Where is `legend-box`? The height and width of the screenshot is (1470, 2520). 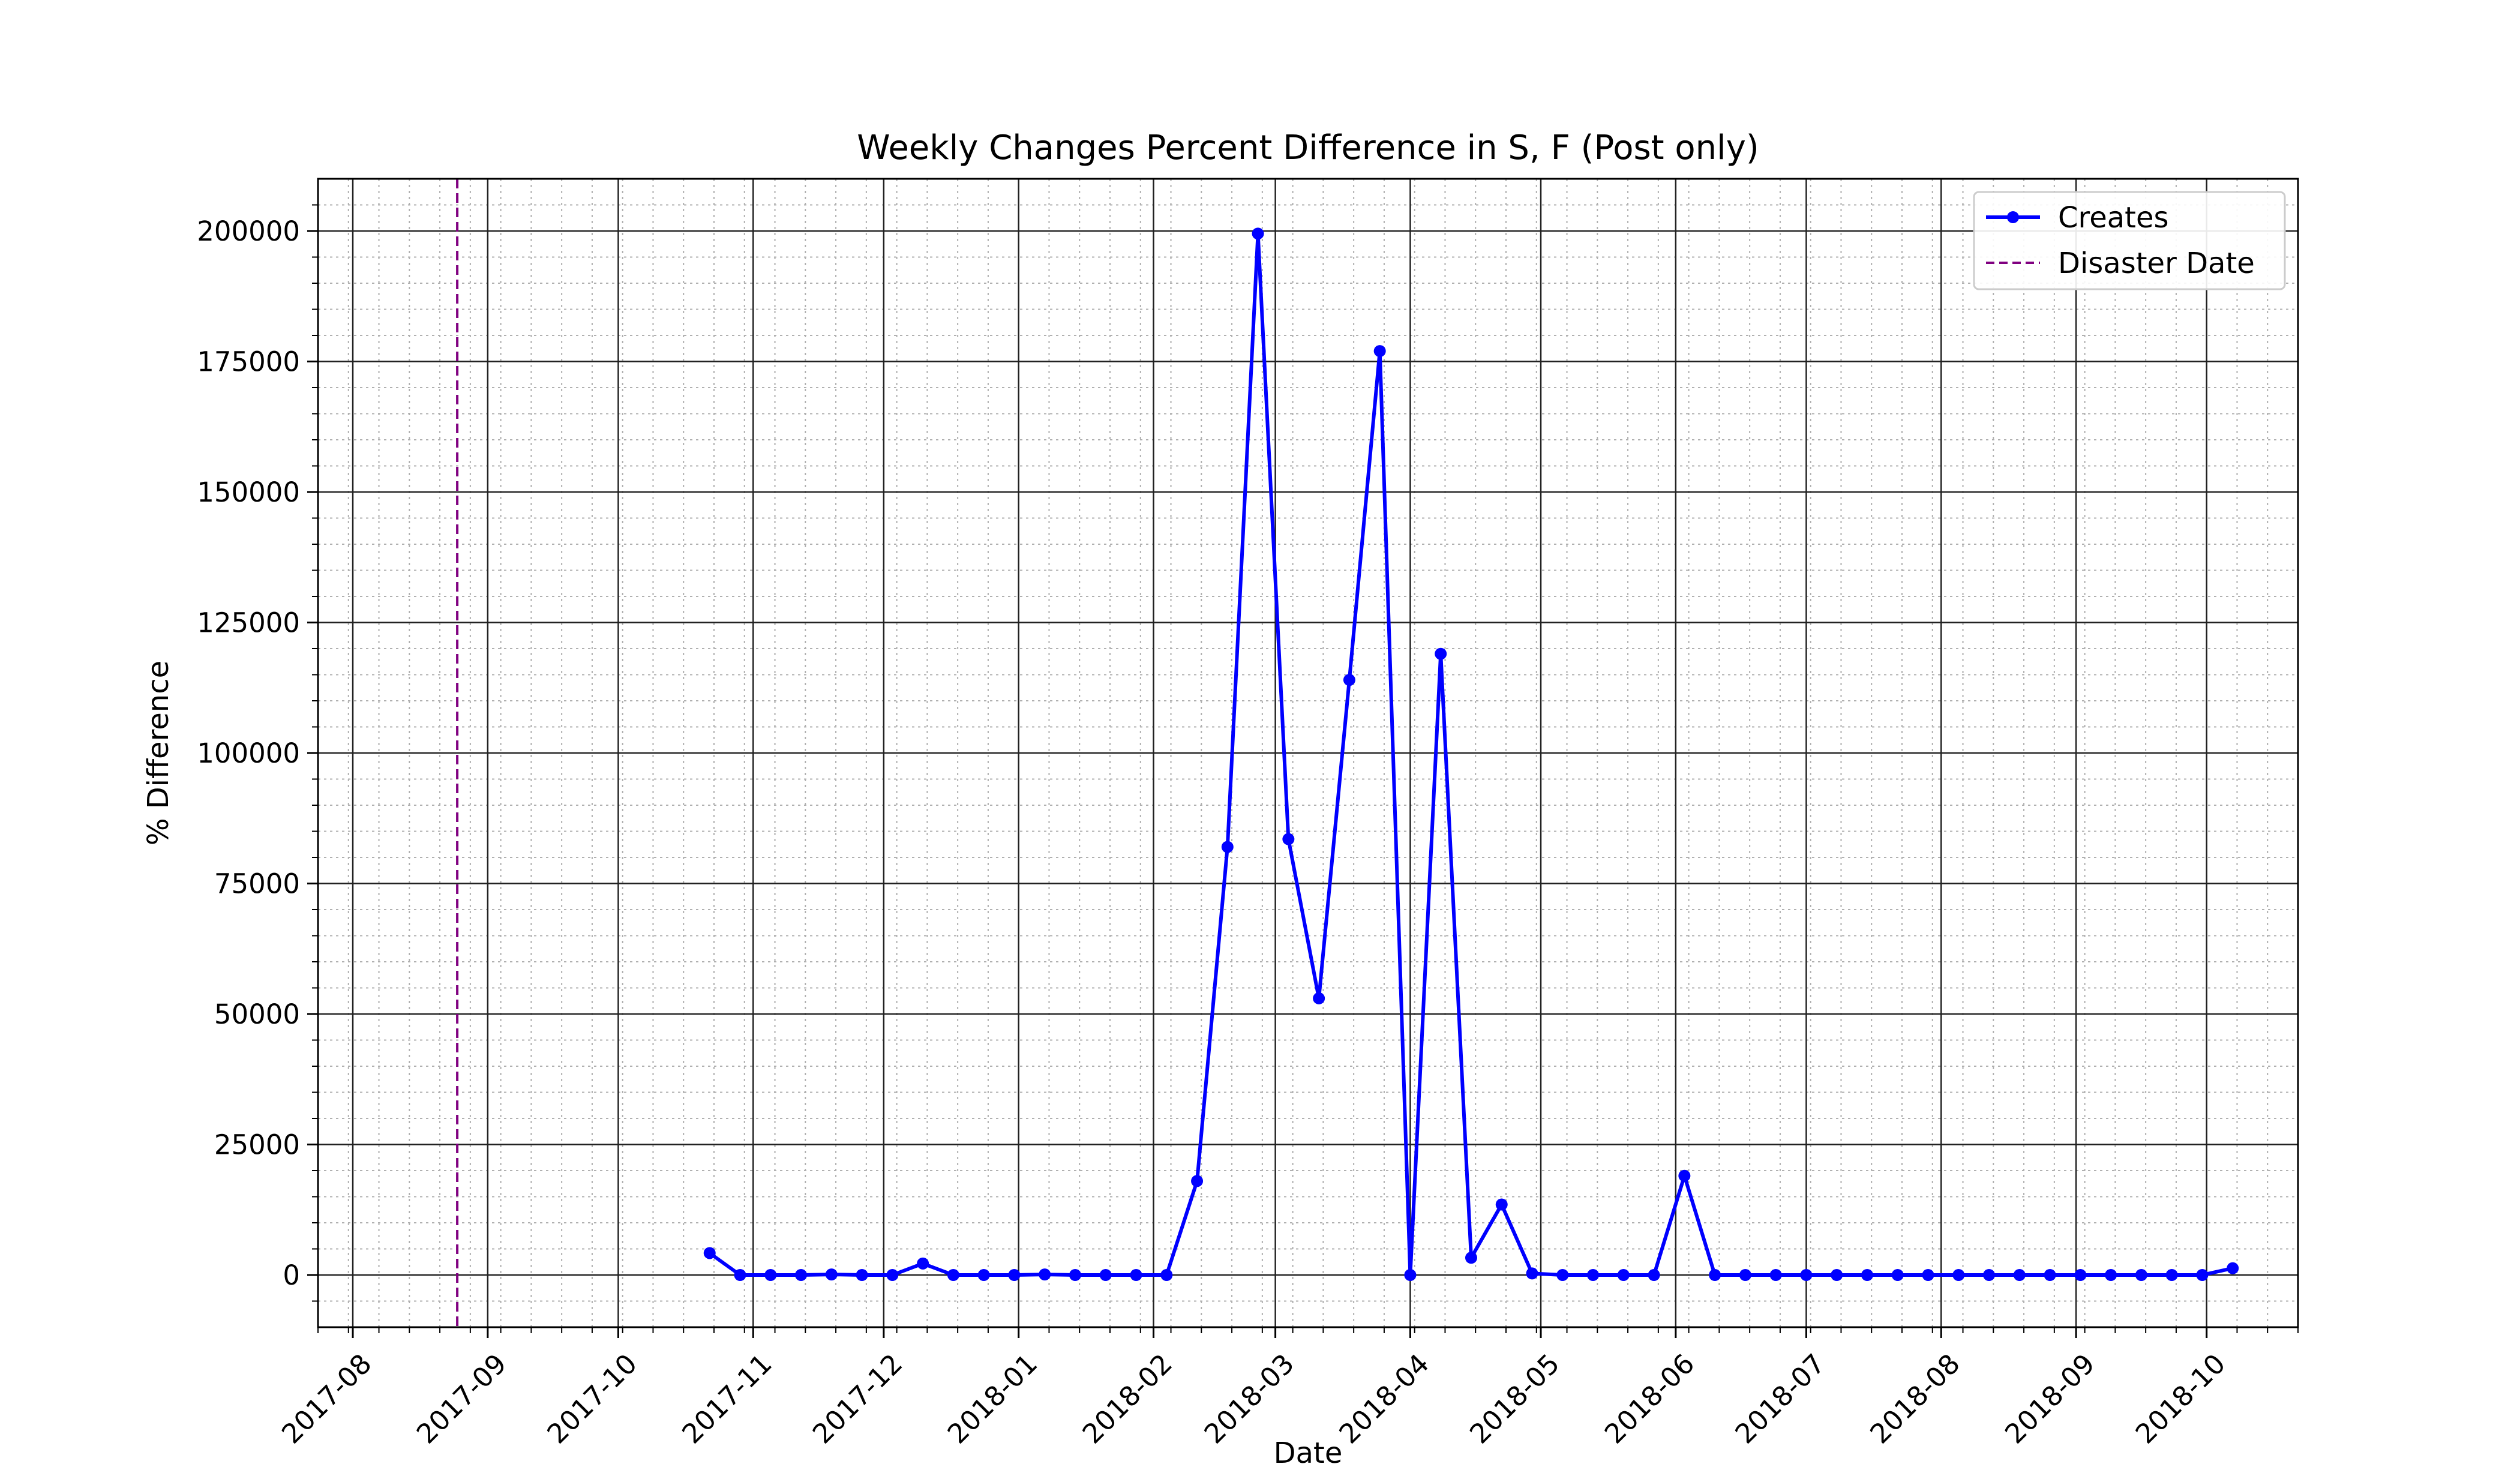 legend-box is located at coordinates (2129, 240).